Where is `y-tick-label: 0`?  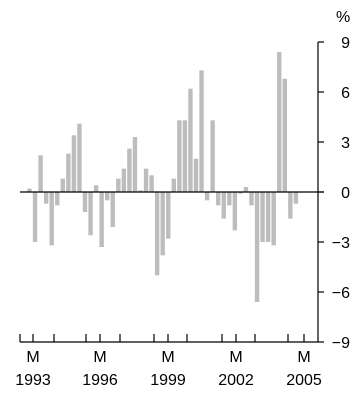
y-tick-label: 0 is located at coordinates (345, 193).